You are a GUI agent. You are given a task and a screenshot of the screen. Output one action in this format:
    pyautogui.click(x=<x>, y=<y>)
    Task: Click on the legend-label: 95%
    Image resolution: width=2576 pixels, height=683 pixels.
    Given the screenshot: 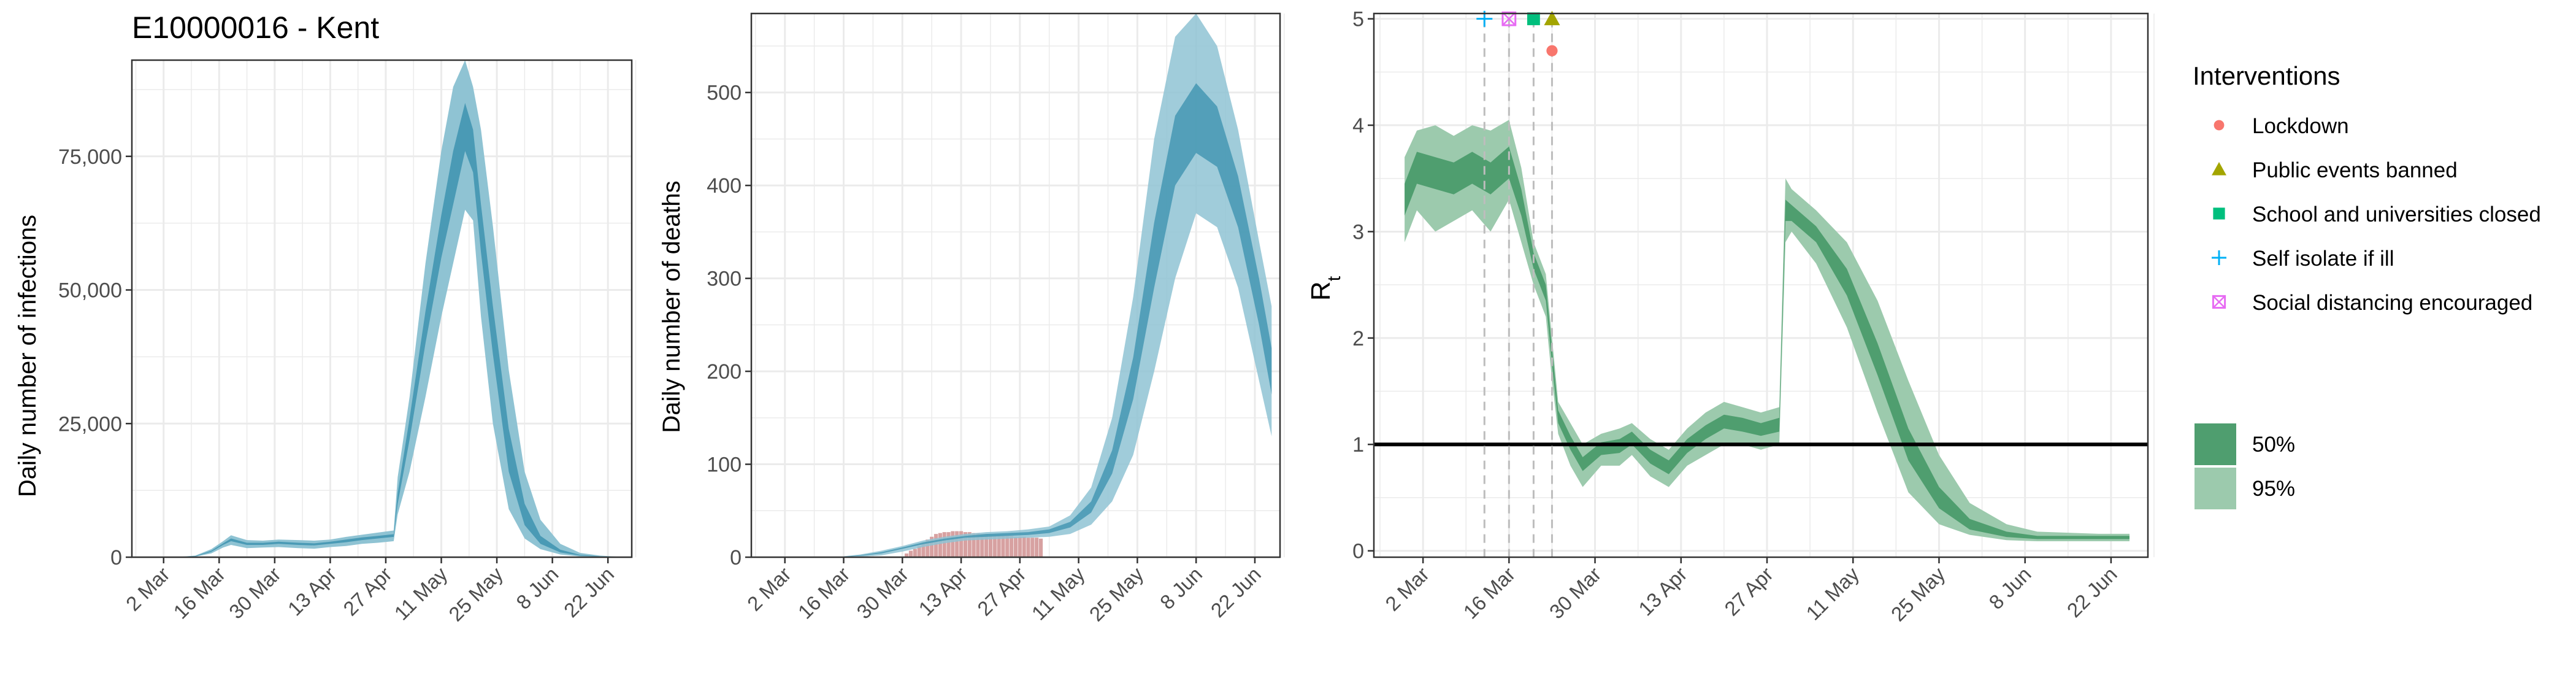 What is the action you would take?
    pyautogui.click(x=2273, y=489)
    